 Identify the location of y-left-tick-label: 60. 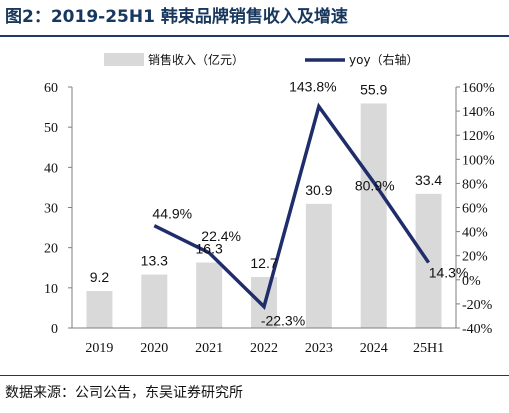
(51, 88).